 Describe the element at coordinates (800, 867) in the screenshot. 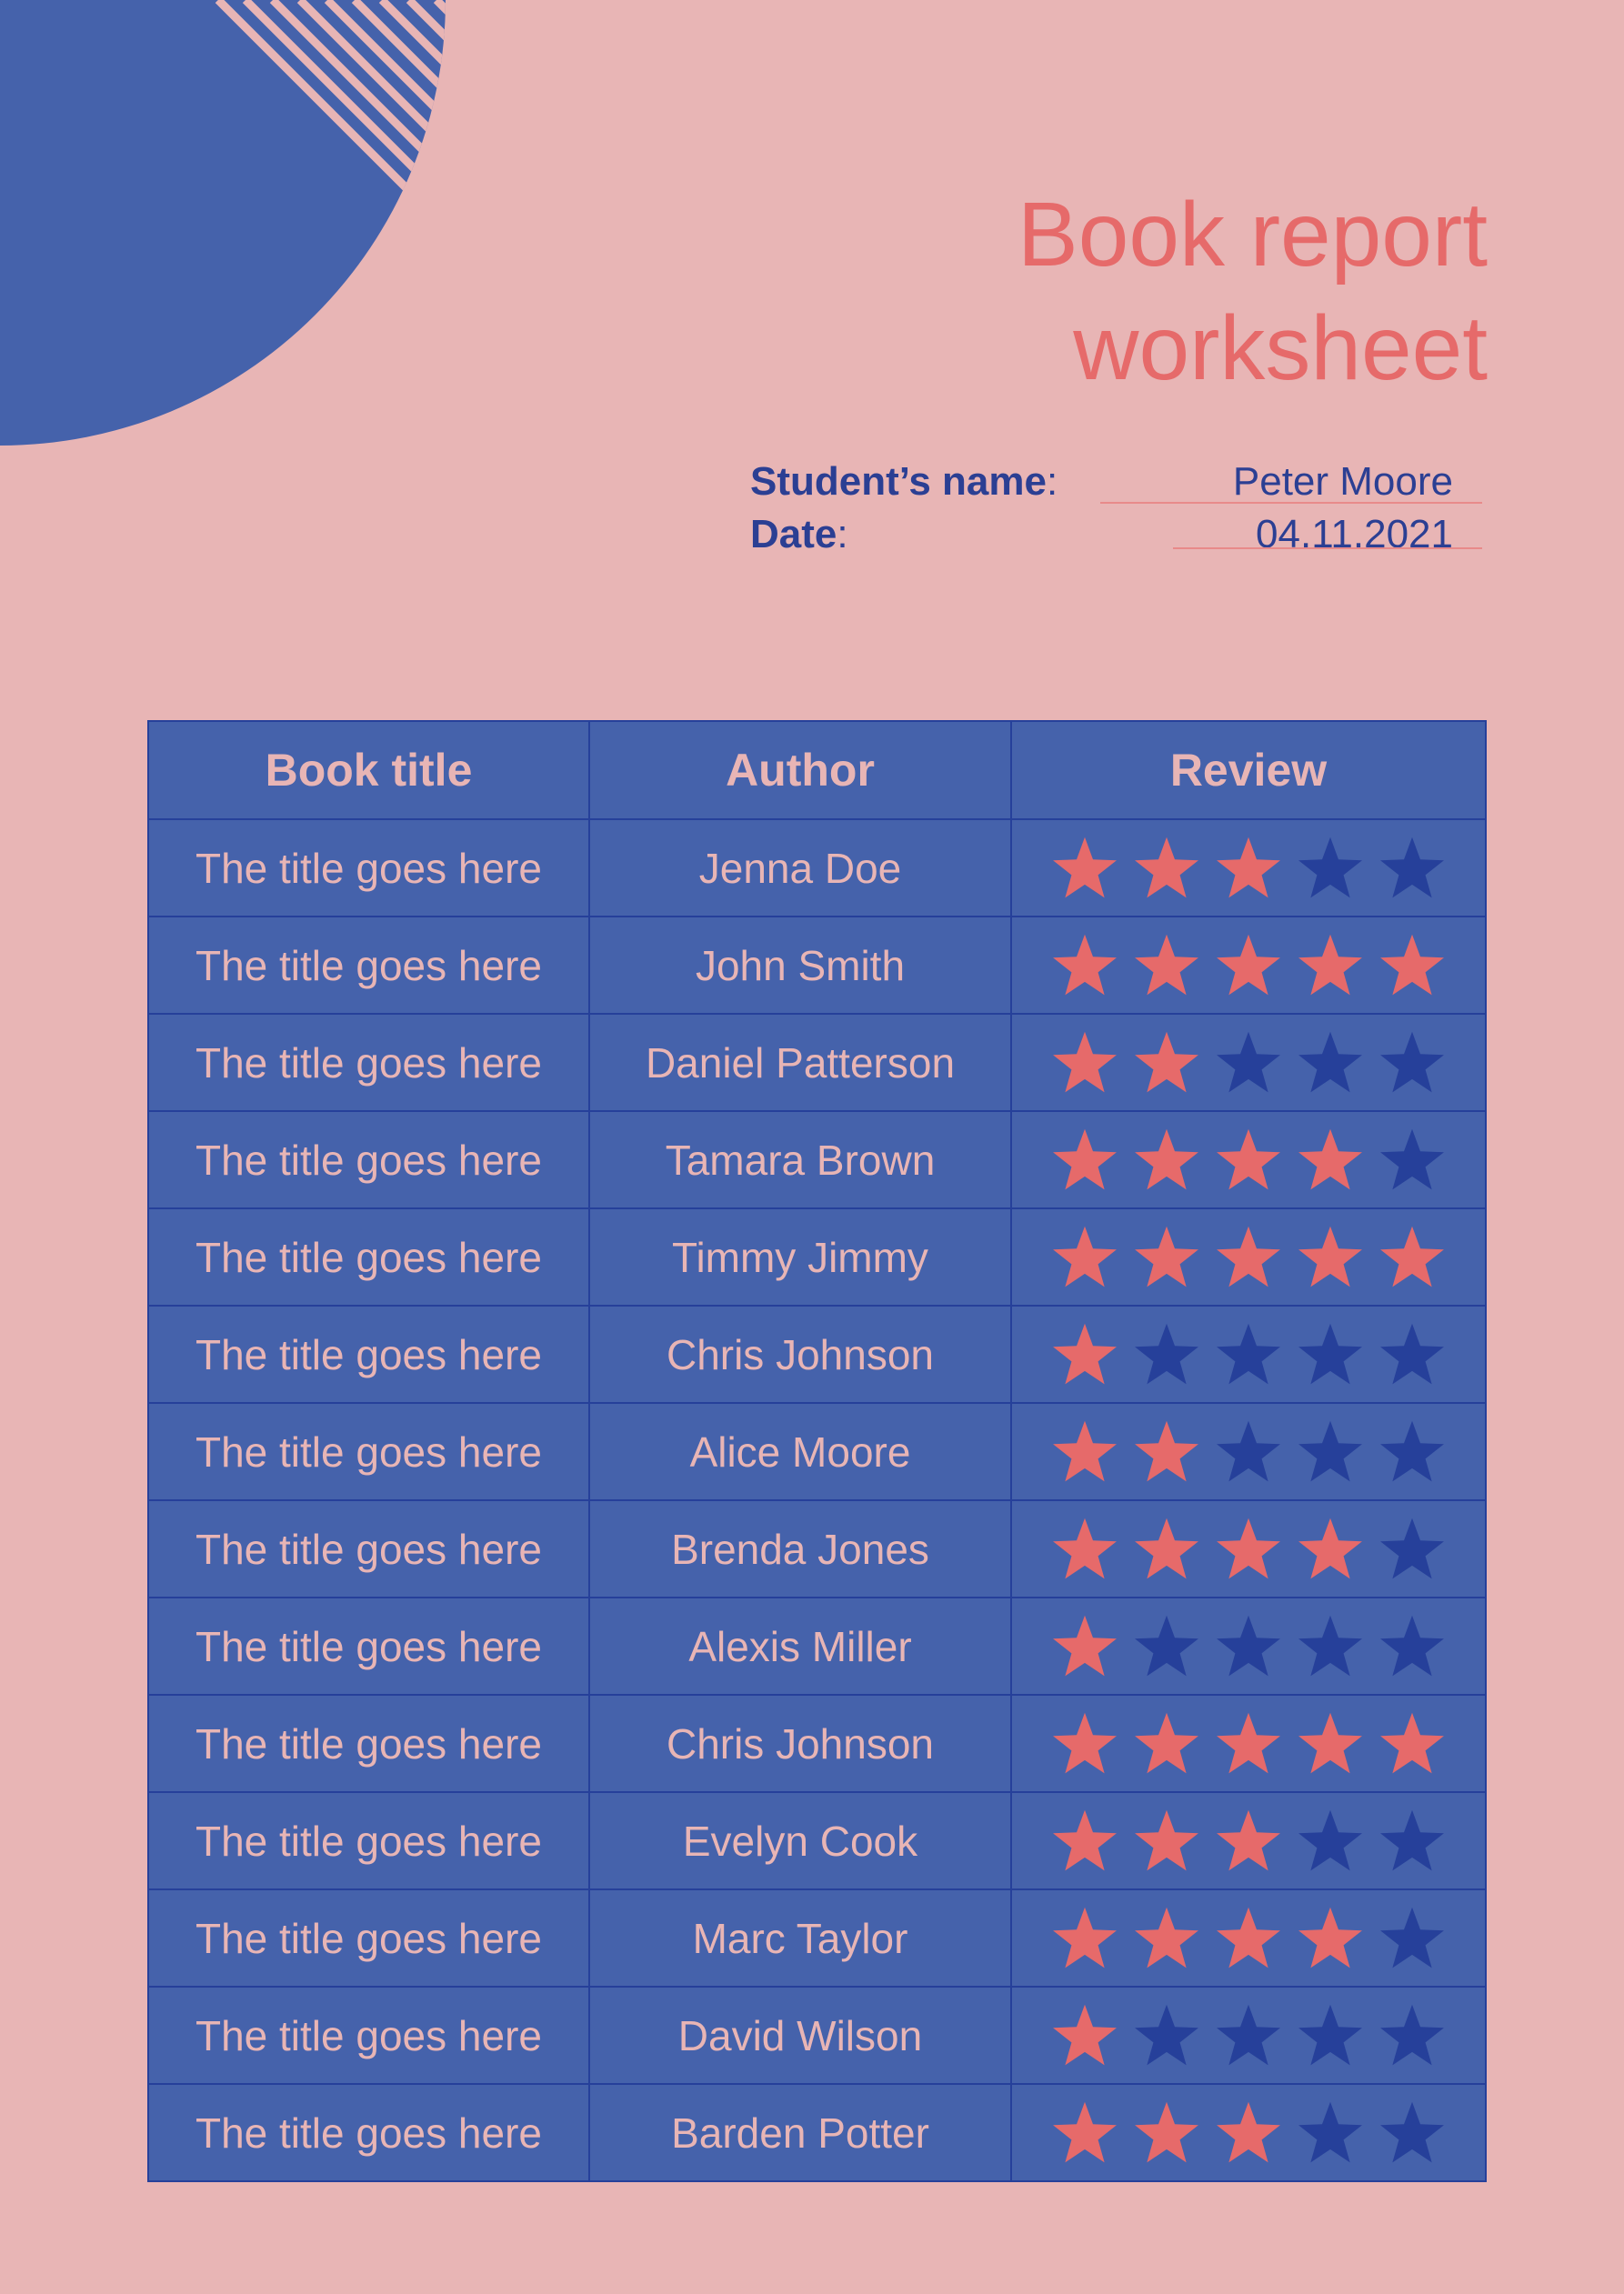

I see `author-cell: Jenna Doe` at that location.